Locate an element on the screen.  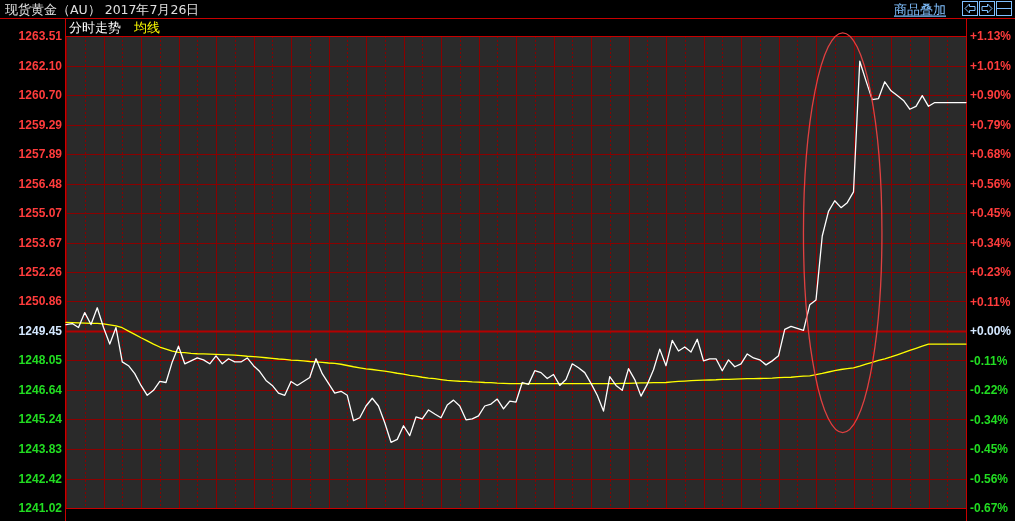
y-tick-label: 1263.51 is located at coordinates (40, 36).